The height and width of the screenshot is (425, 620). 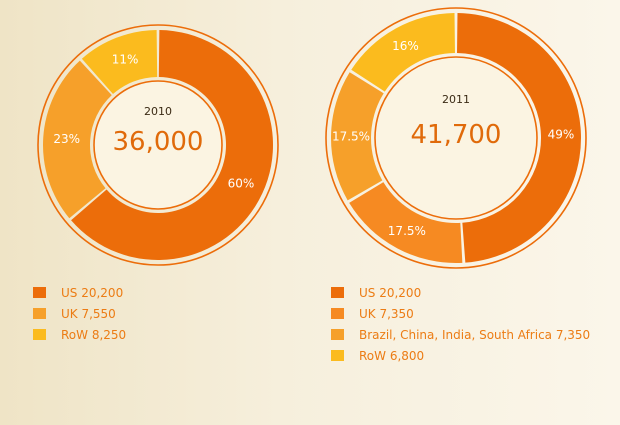 What do you see at coordinates (241, 184) in the screenshot?
I see `slice-label-0: 60%` at bounding box center [241, 184].